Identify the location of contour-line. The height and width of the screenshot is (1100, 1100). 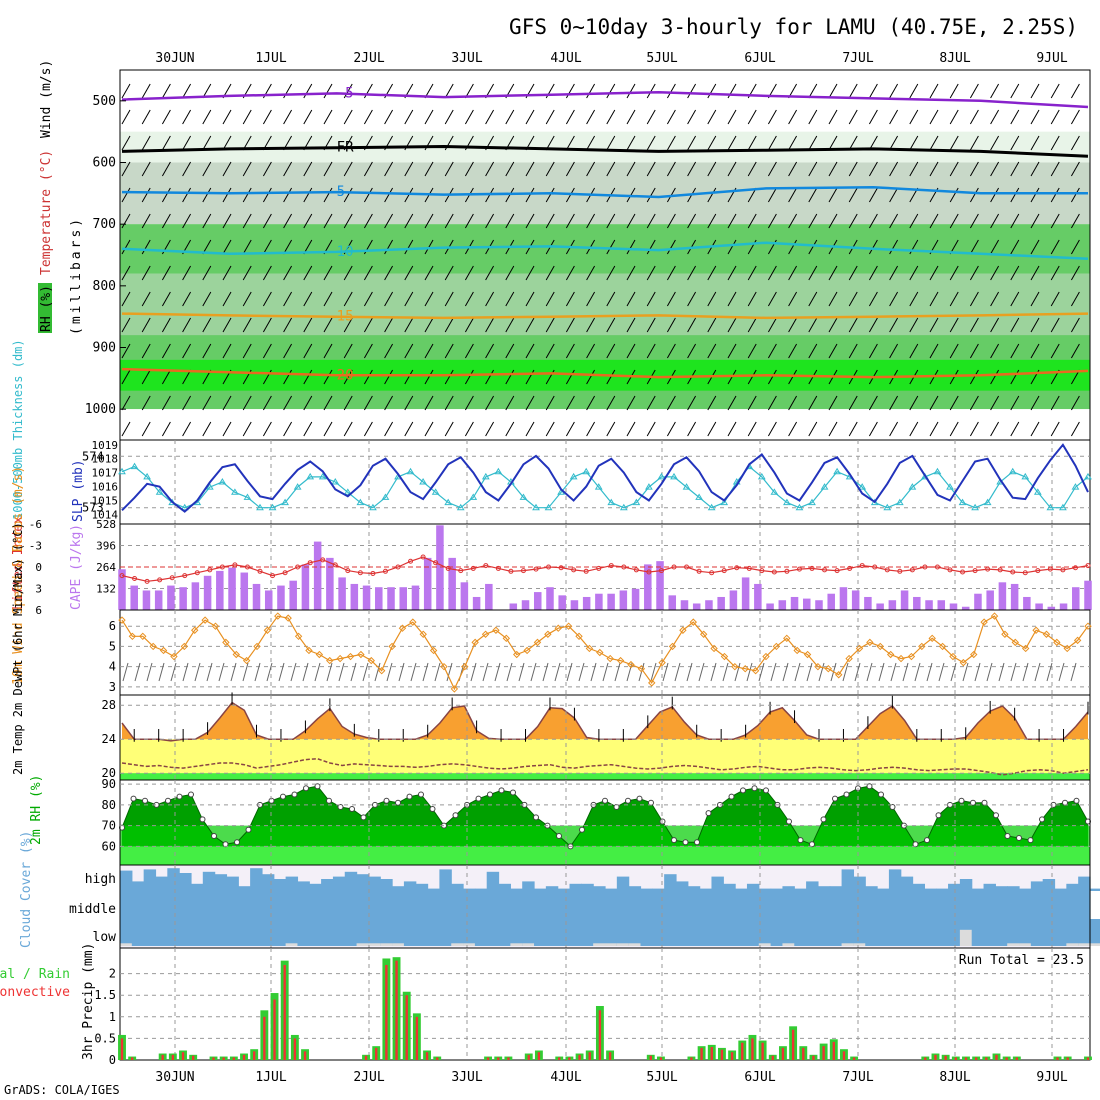
(605, 99).